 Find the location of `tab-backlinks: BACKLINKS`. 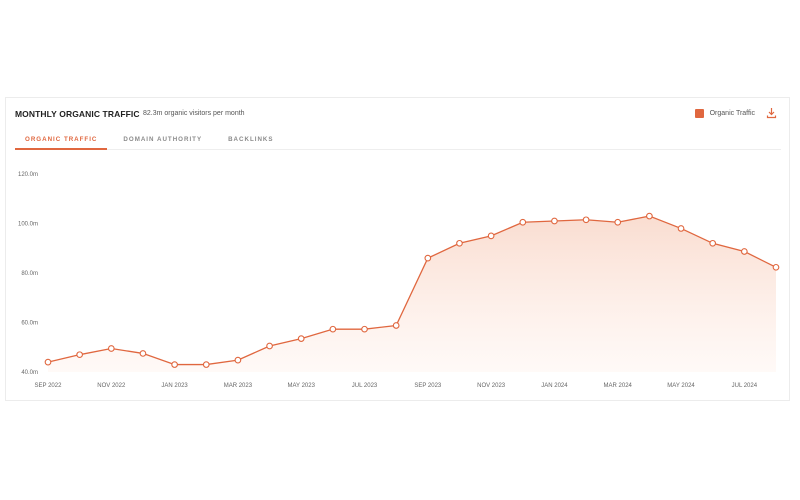

tab-backlinks: BACKLINKS is located at coordinates (251, 139).